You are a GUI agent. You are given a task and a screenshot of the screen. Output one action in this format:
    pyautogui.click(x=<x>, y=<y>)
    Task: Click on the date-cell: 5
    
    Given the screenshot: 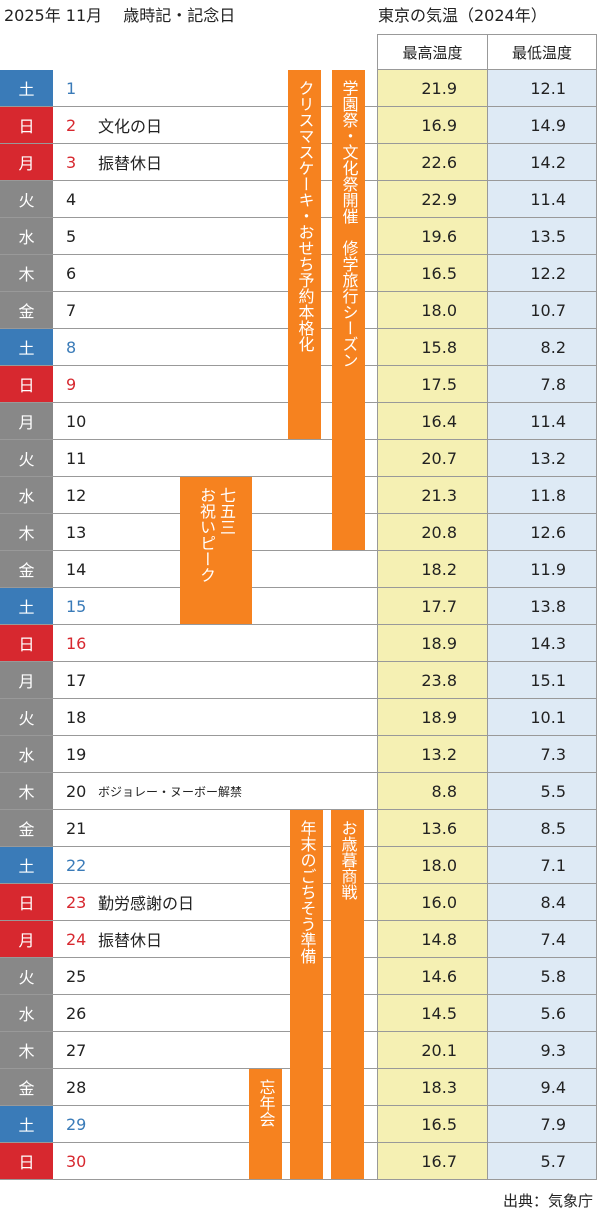 What is the action you would take?
    pyautogui.click(x=71, y=236)
    